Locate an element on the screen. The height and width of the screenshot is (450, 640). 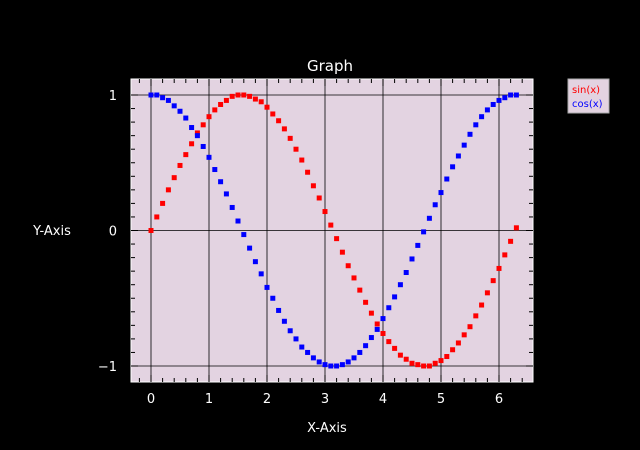
legend: sin(x) cos(x) is located at coordinates (588, 96).